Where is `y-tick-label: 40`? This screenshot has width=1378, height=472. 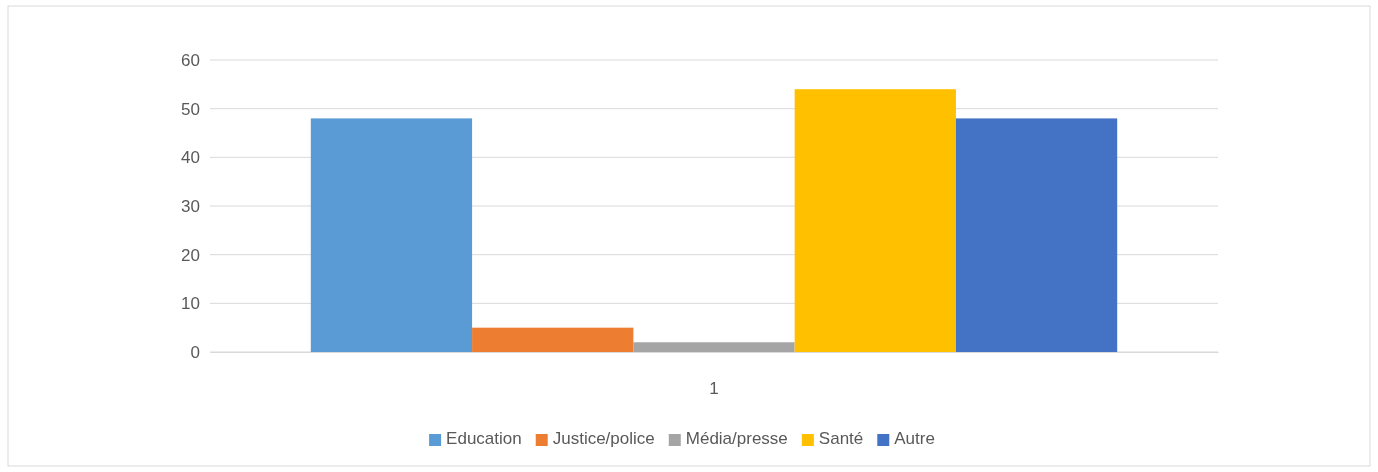 y-tick-label: 40 is located at coordinates (190, 158).